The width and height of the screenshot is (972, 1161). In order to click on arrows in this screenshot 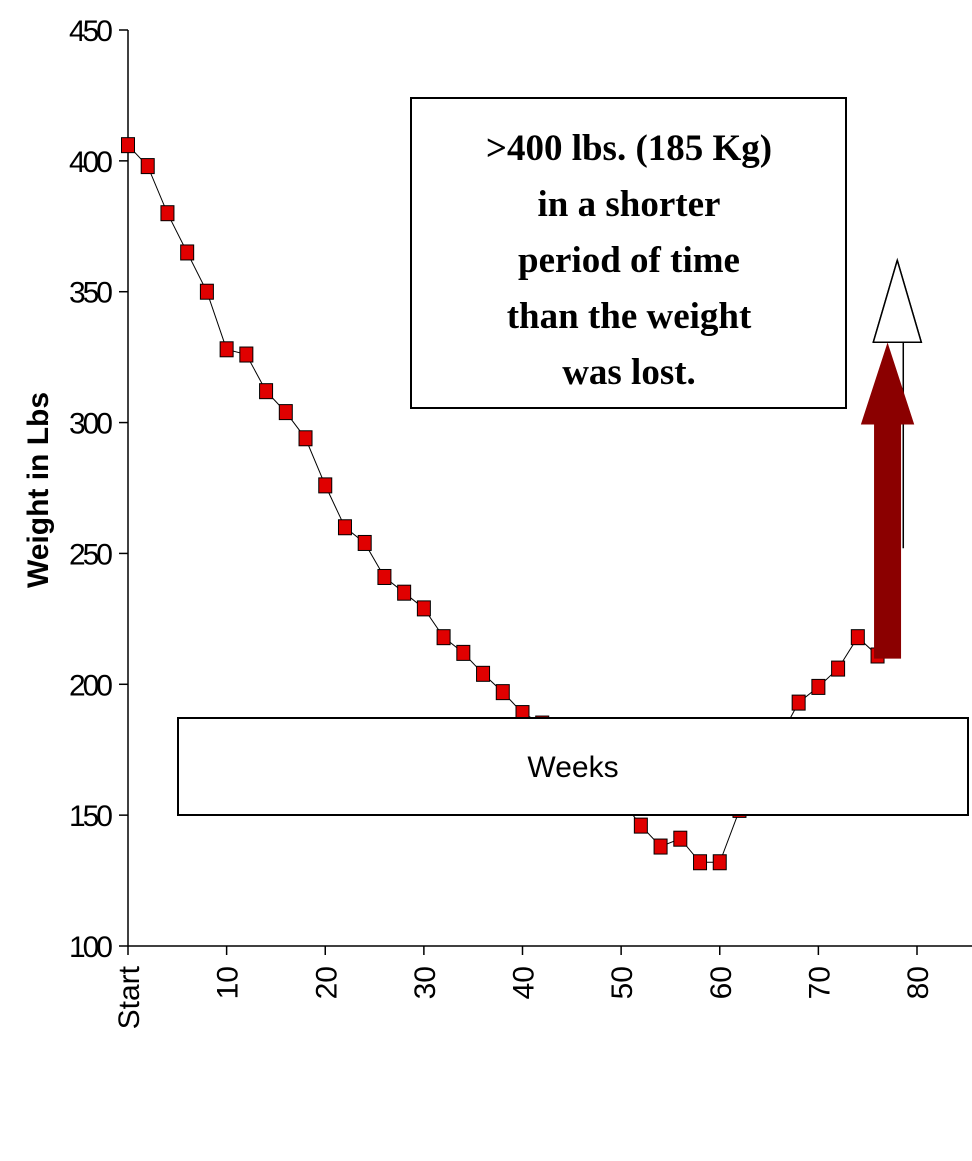, I will do `click(891, 458)`.